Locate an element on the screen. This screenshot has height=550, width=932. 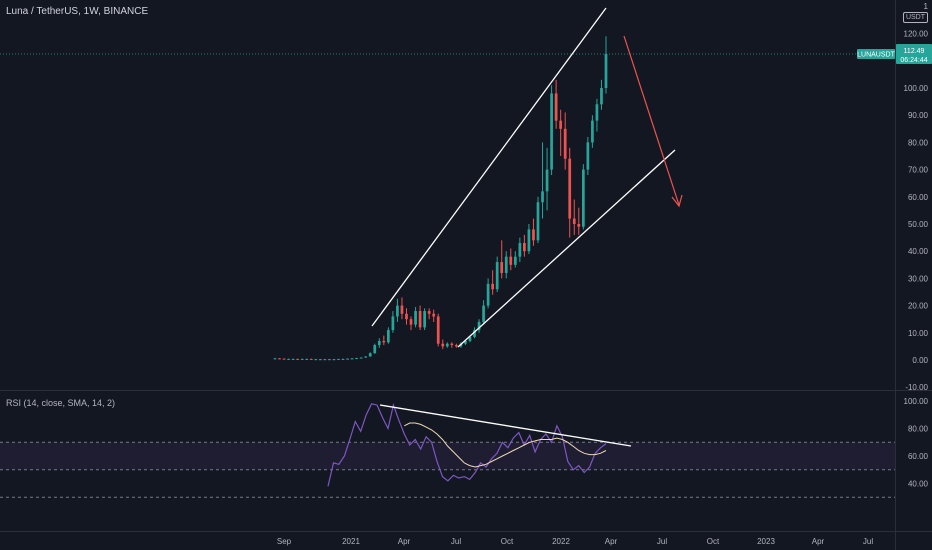
rsi-ma-line is located at coordinates (505, 445).